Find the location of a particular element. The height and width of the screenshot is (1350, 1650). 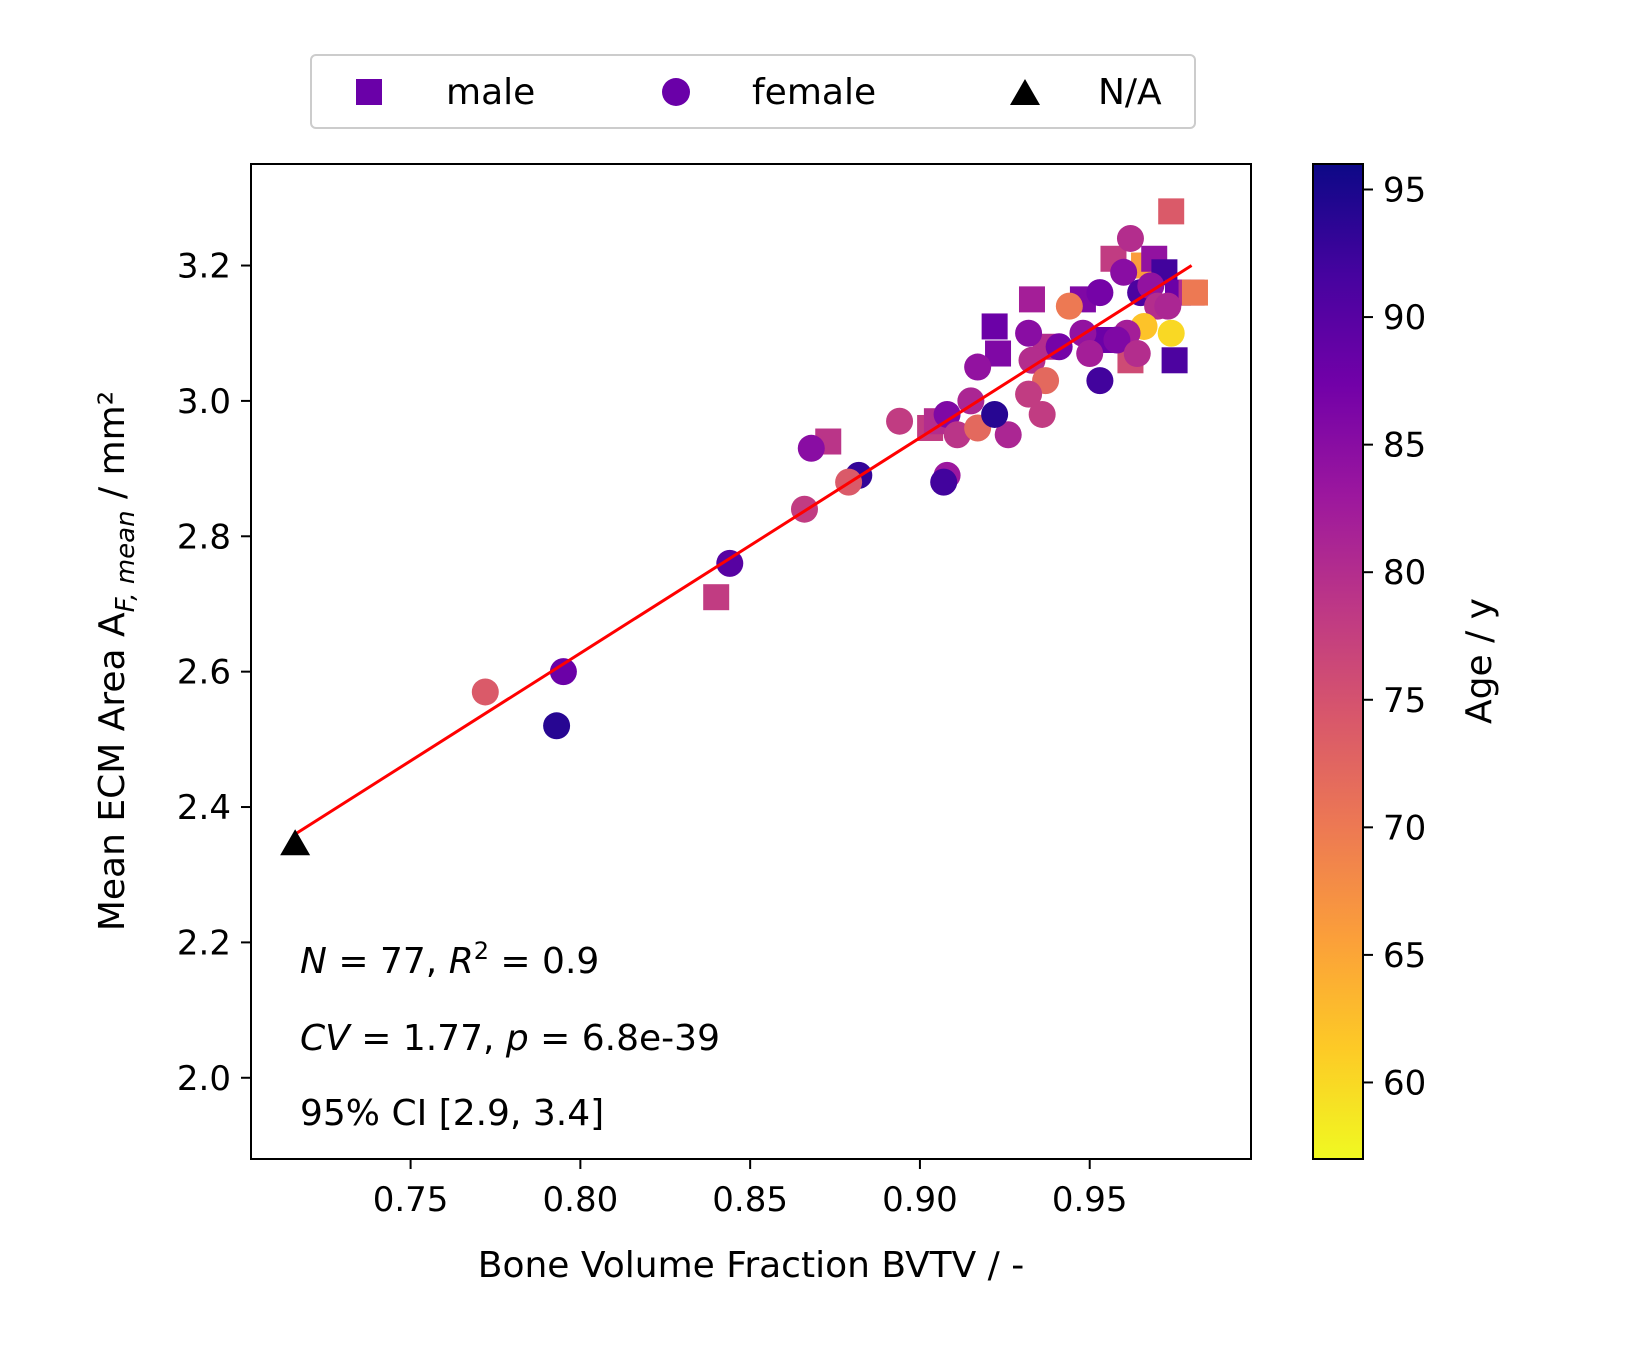

colorbar-tick-label: 65 is located at coordinates (1404, 956).